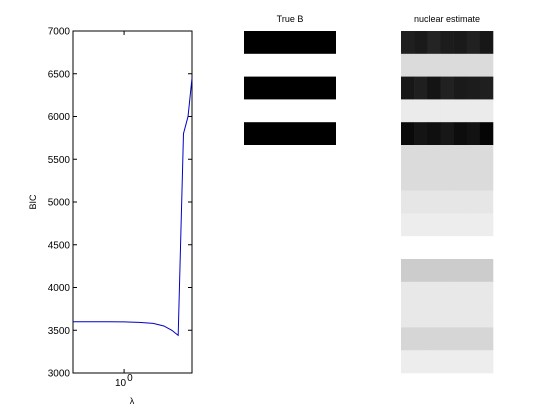 This screenshot has width=560, height=419. What do you see at coordinates (33, 202) in the screenshot?
I see `y-axis-label: BIC` at bounding box center [33, 202].